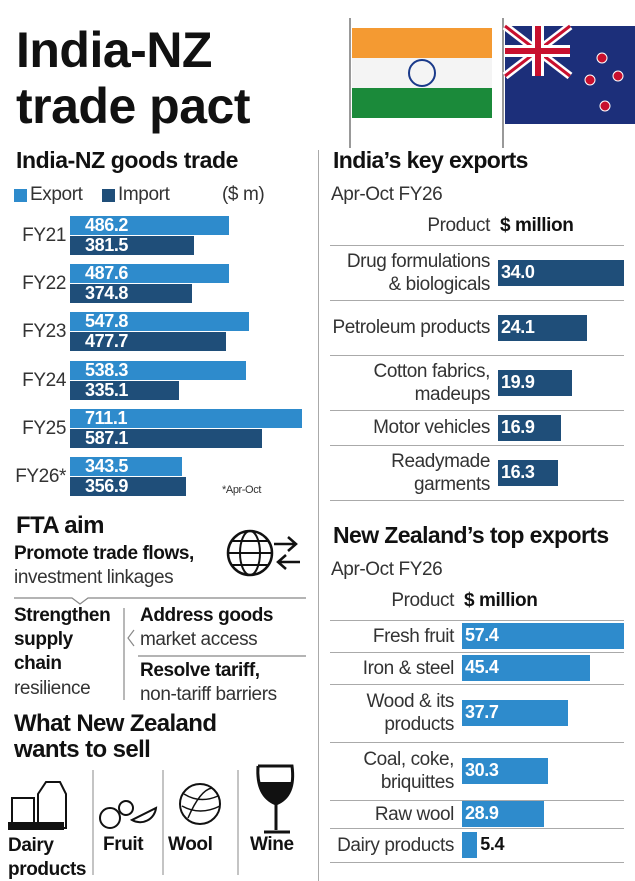  Describe the element at coordinates (263, 553) in the screenshot. I see `globe-icon` at that location.